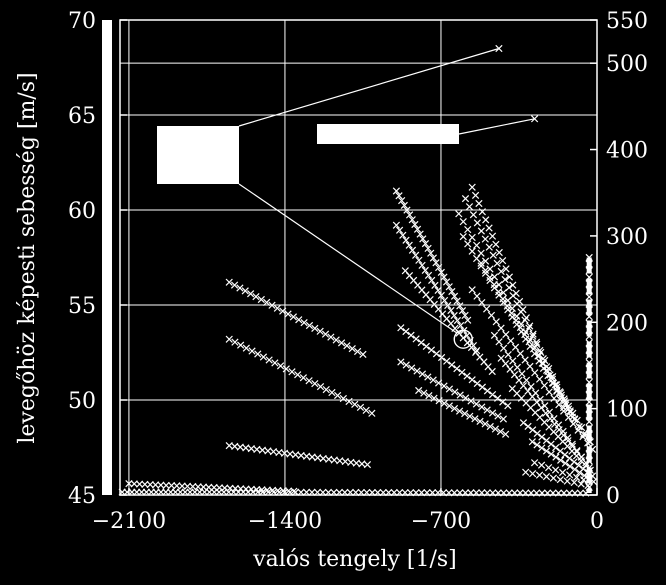 This screenshot has width=666, height=585. I want to click on y-tick-label: 45, so click(82, 496).